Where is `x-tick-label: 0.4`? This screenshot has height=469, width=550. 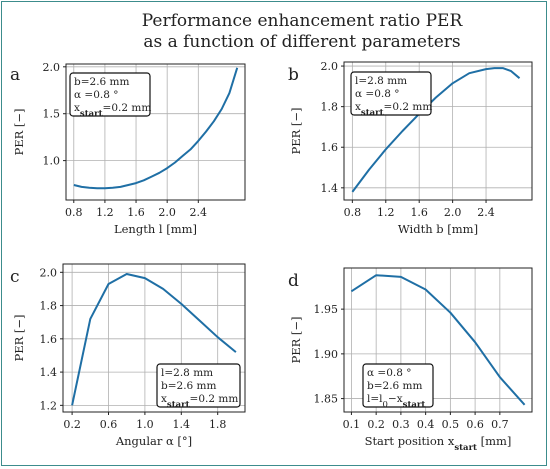 x-tick-label: 0.4 is located at coordinates (426, 424).